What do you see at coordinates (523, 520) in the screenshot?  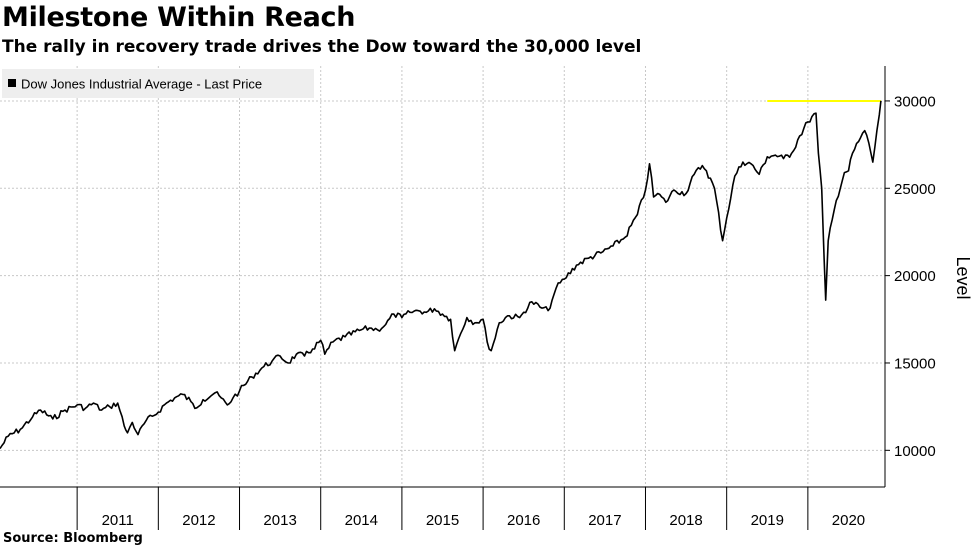 I see `x-tick-label: 2016` at bounding box center [523, 520].